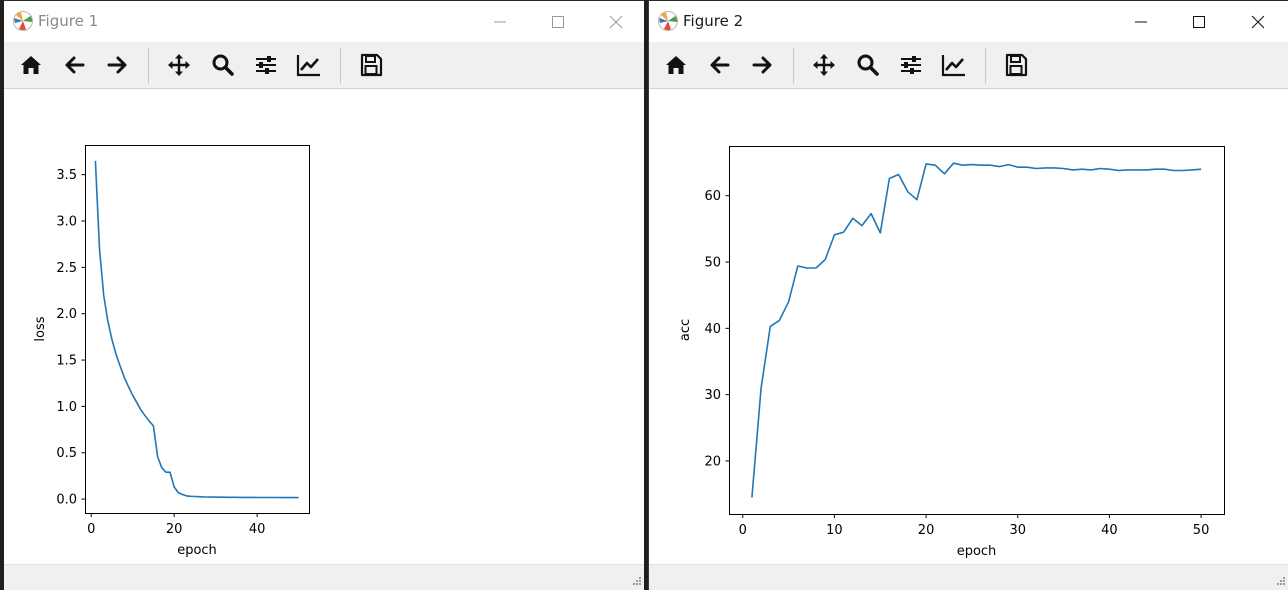  Describe the element at coordinates (712, 329) in the screenshot. I see `y-tick-label: 40` at that location.